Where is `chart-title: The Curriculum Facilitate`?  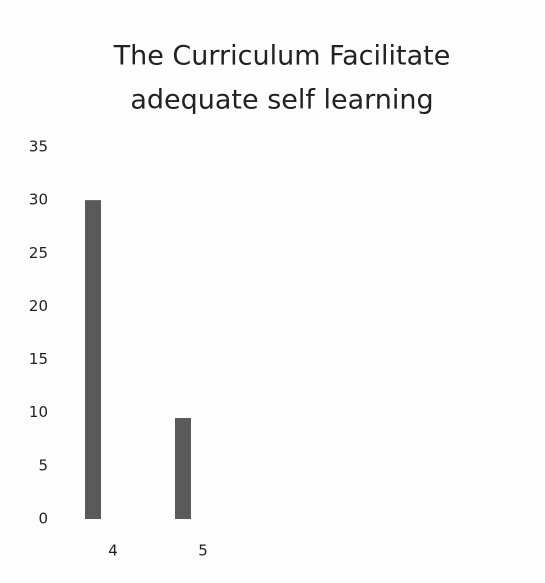
chart-title: The Curriculum Facilitate is located at coordinates (282, 56).